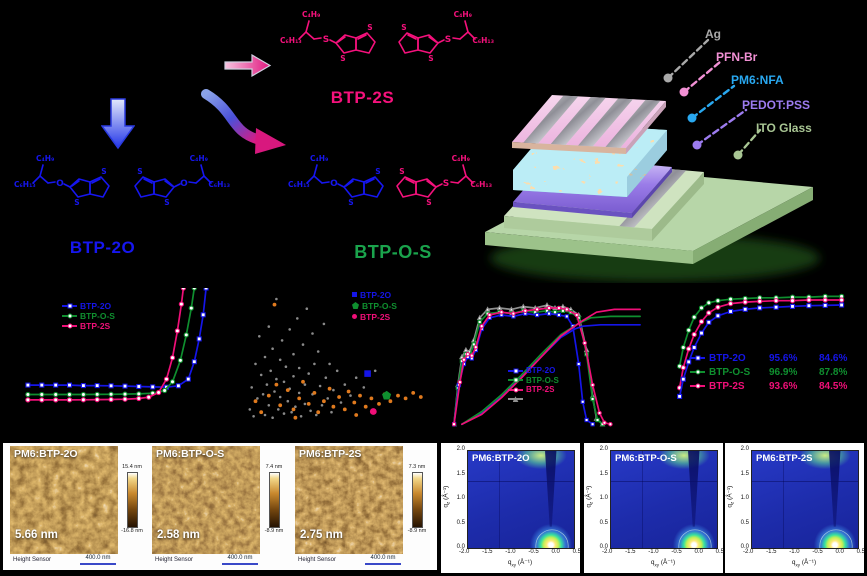 The width and height of the screenshot is (867, 576). Describe the element at coordinates (335, 358) in the screenshot. I see `literature-scatter-chart` at that location.